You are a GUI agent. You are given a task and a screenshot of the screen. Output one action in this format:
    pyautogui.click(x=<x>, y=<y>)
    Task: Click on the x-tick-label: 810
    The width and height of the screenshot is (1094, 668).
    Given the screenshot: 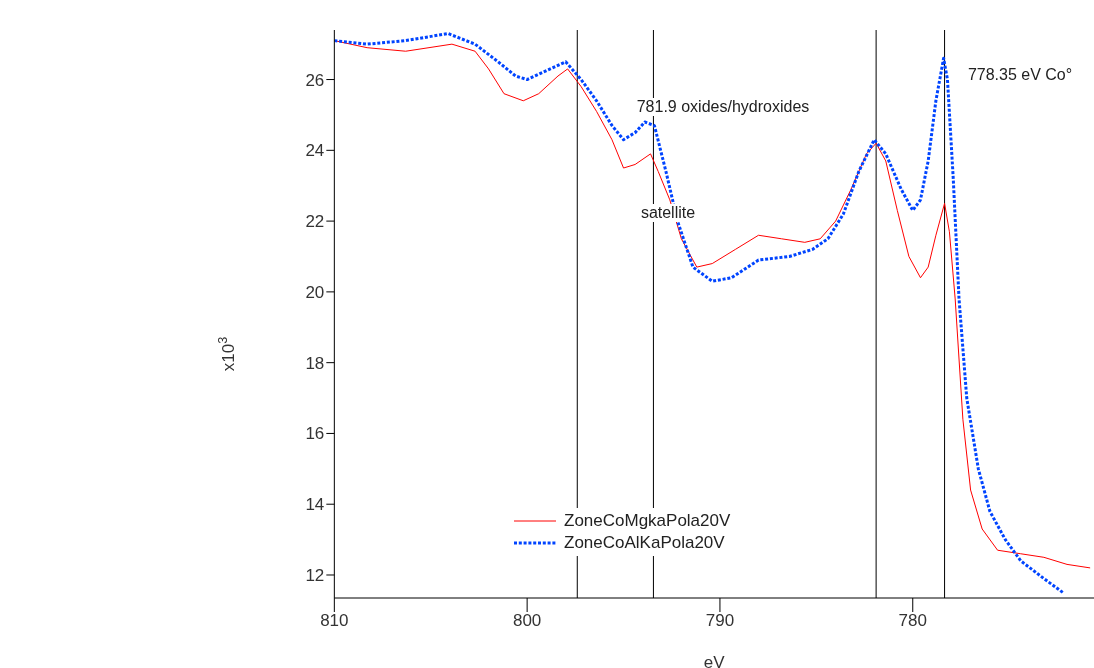 What is the action you would take?
    pyautogui.click(x=334, y=621)
    